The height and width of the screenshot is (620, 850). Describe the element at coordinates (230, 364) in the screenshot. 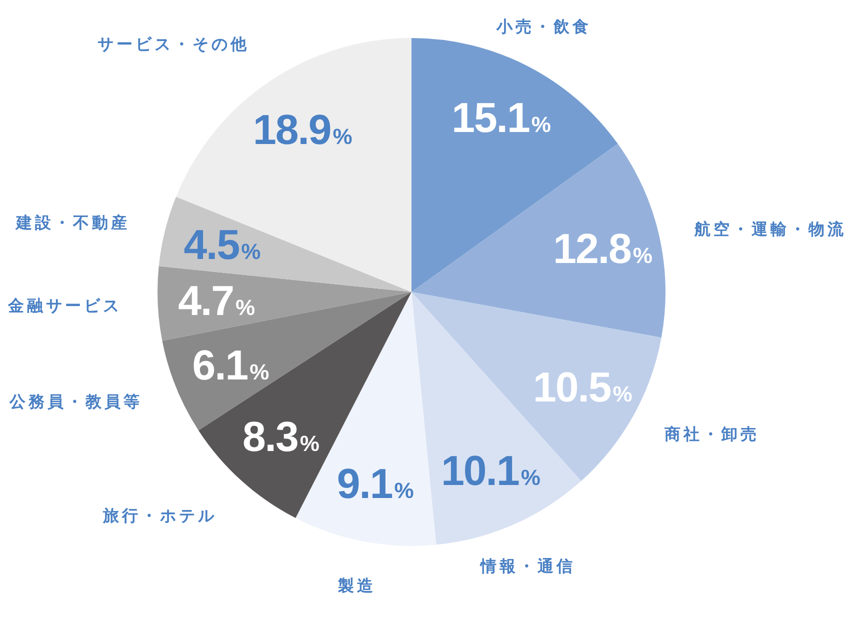

I see `data-label: 6.1%` at that location.